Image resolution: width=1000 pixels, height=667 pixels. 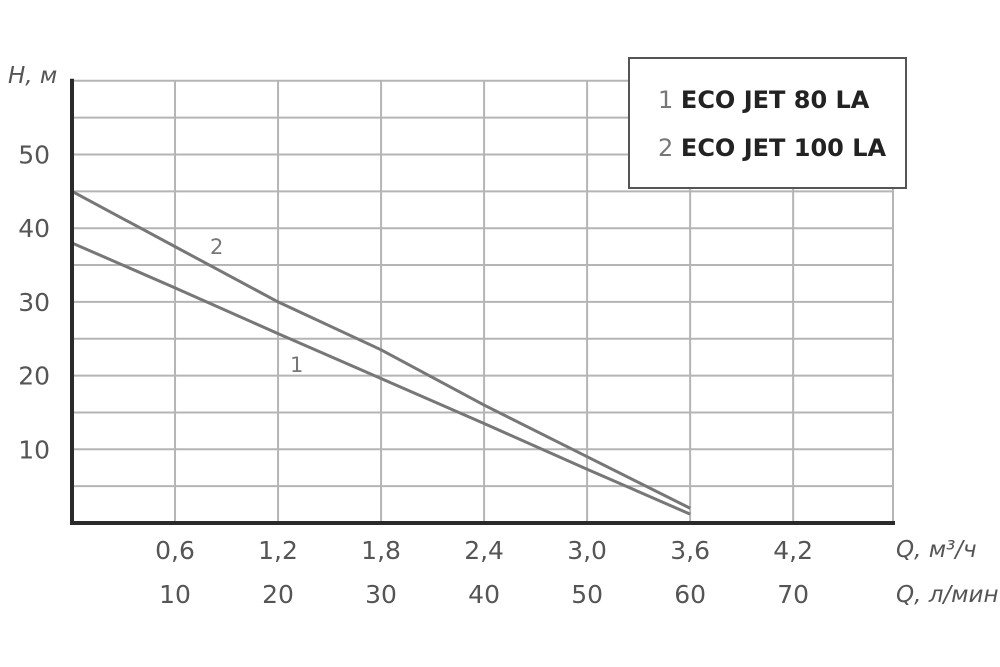 I want to click on x-tick-label-lmin: 40, so click(x=484, y=594).